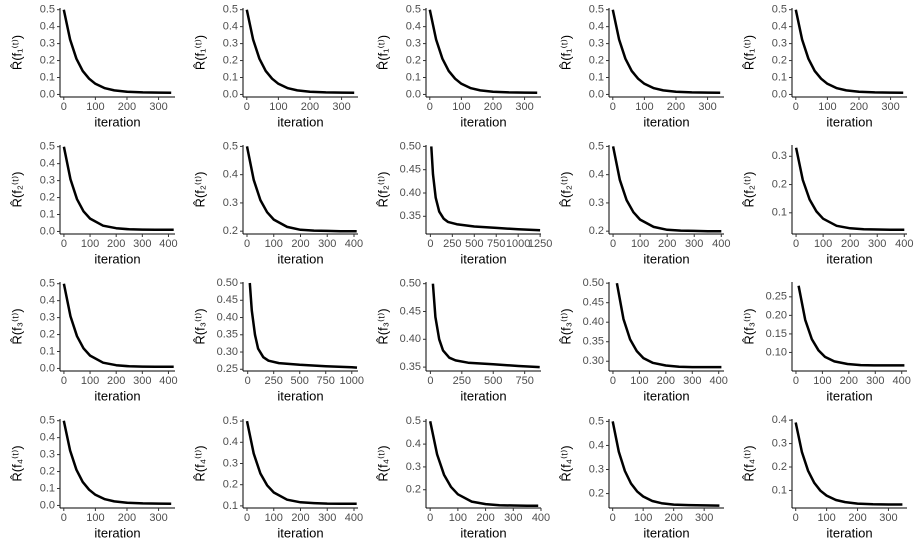 This screenshot has width=914, height=548. Describe the element at coordinates (776, 315) in the screenshot. I see `y-tick-label: 0.20` at that location.